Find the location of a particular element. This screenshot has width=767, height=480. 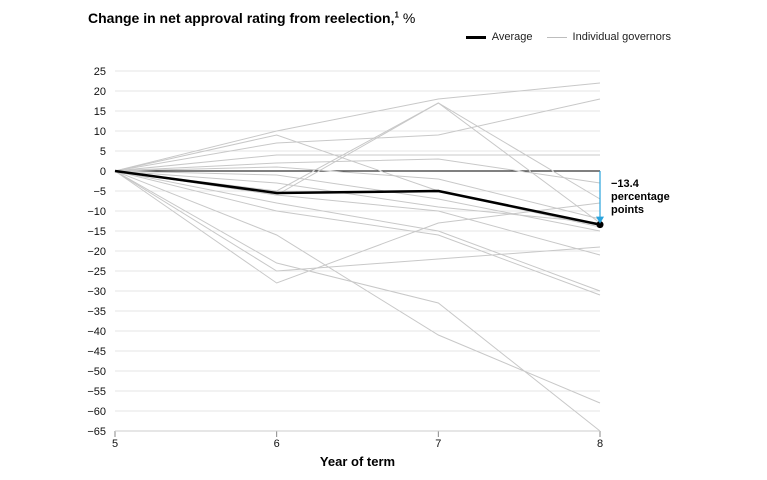

y-tick-label: −35 is located at coordinates (96, 312).